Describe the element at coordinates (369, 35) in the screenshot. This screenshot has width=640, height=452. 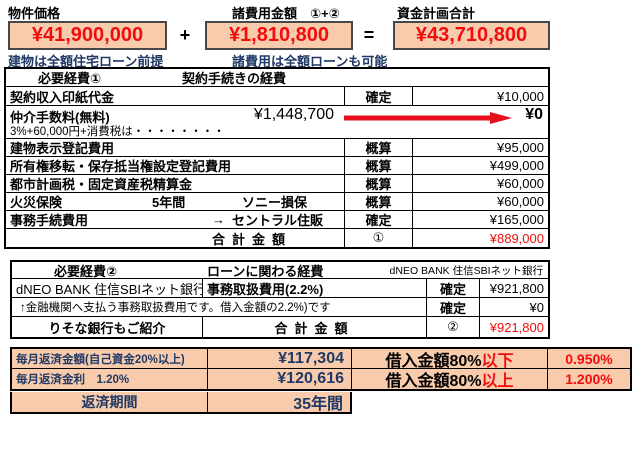
I see `equals-operator: =` at that location.